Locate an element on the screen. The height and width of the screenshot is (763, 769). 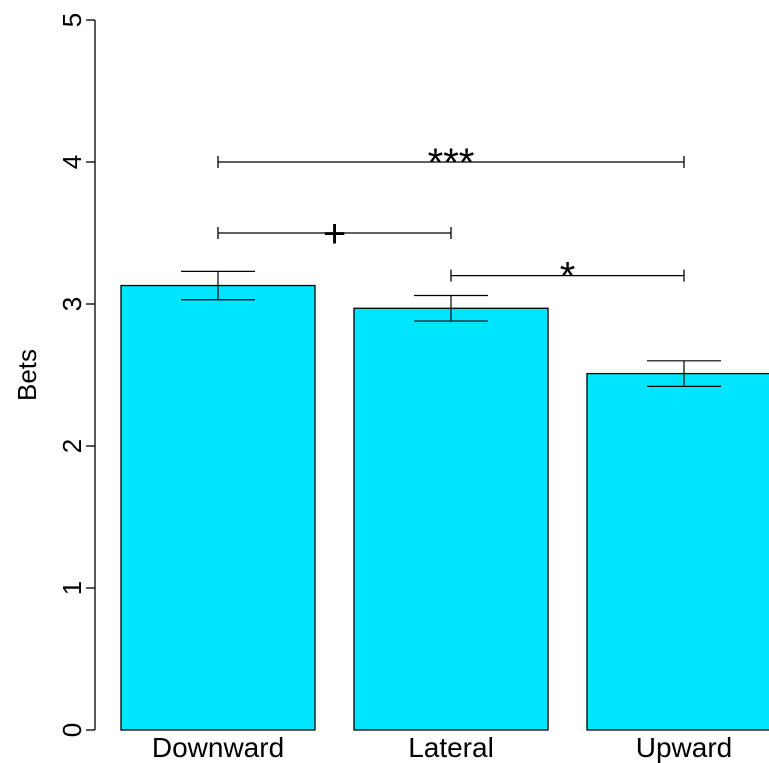
x-axis-labels: Downward Lateral Upward is located at coordinates (442, 747).